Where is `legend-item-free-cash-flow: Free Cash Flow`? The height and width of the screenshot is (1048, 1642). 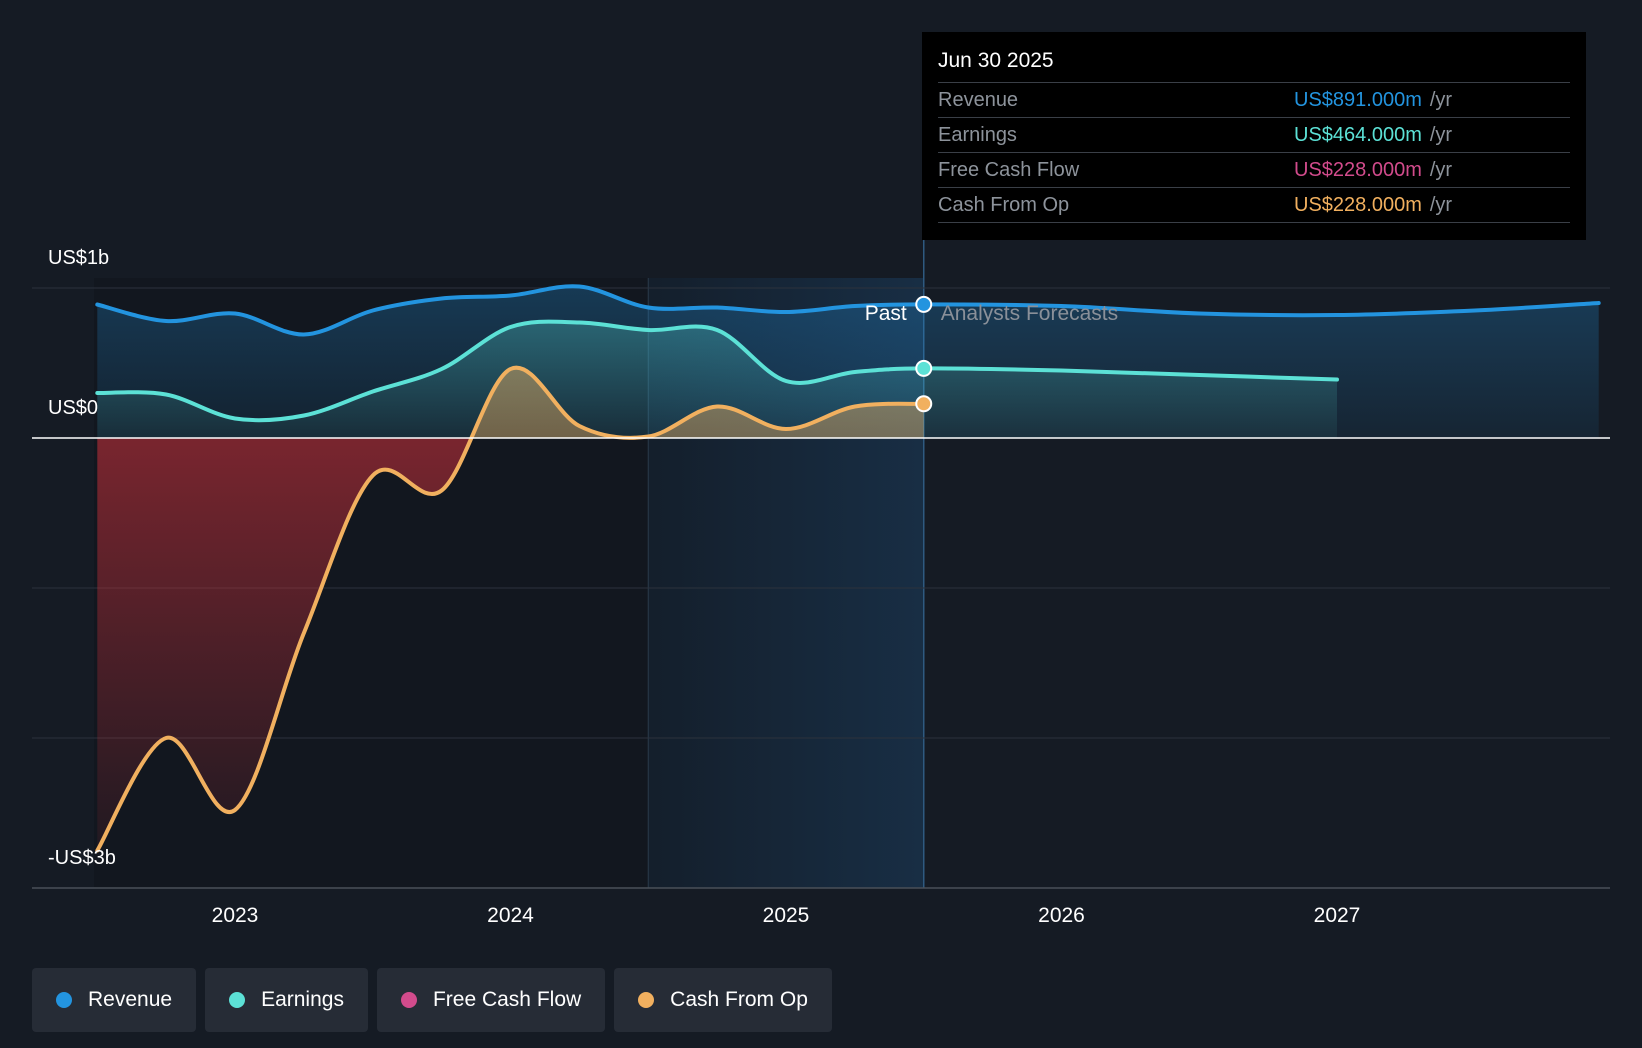
legend-item-free-cash-flow: Free Cash Flow is located at coordinates (491, 1000).